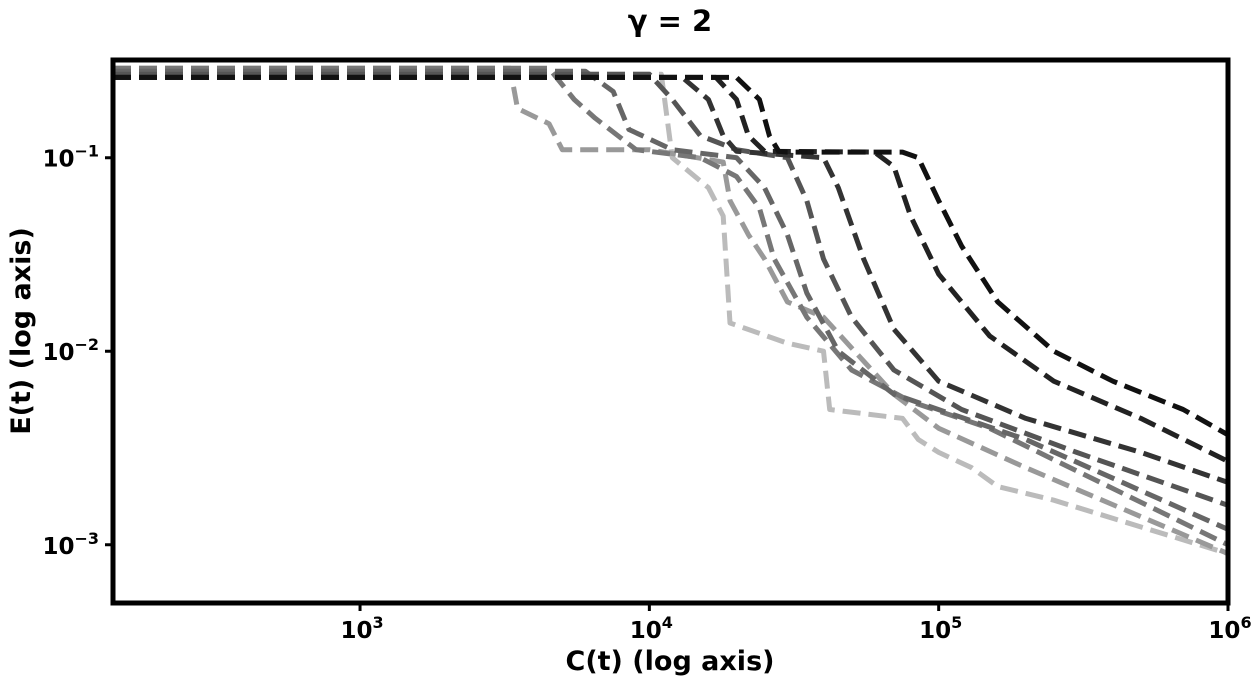 The width and height of the screenshot is (1256, 683). I want to click on chart-title: γ = 2, so click(670, 21).